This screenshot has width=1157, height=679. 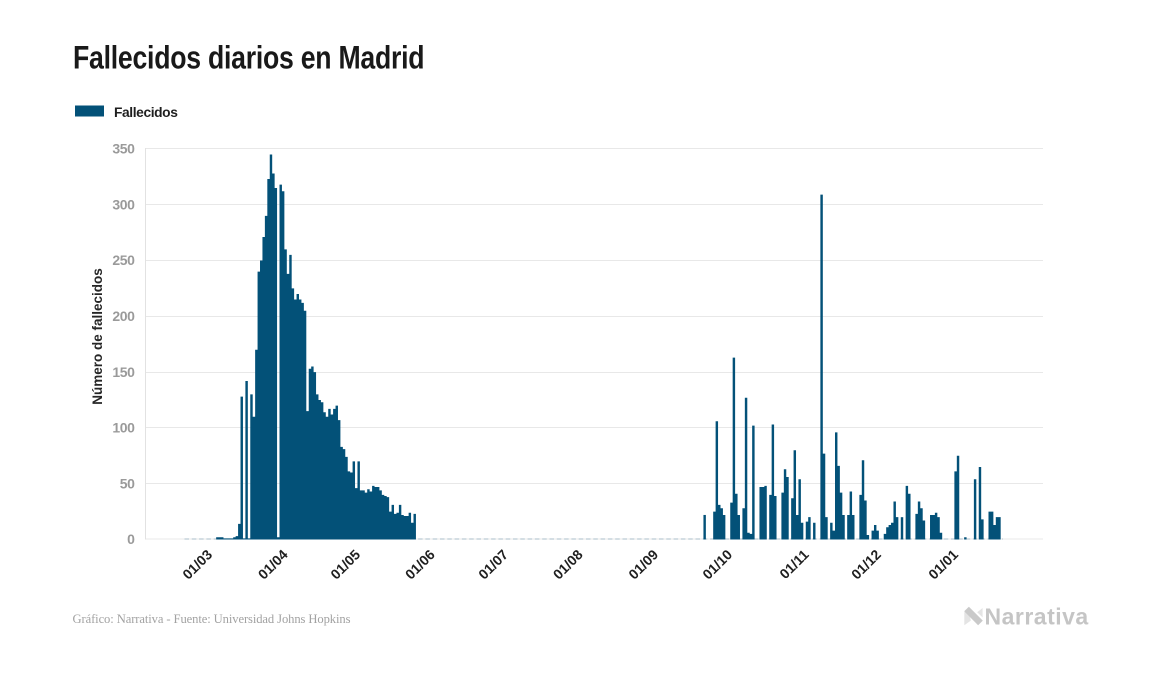 What do you see at coordinates (123, 204) in the screenshot?
I see `svg-text: 300` at bounding box center [123, 204].